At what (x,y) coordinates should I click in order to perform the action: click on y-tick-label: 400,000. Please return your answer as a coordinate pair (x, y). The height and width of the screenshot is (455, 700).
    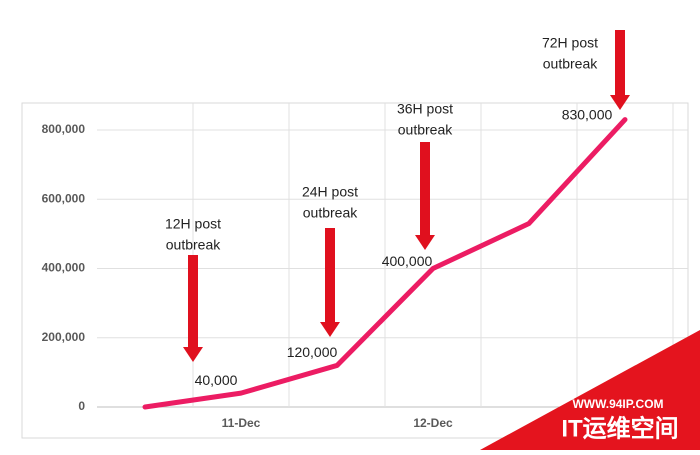
    Looking at the image, I should click on (64, 268).